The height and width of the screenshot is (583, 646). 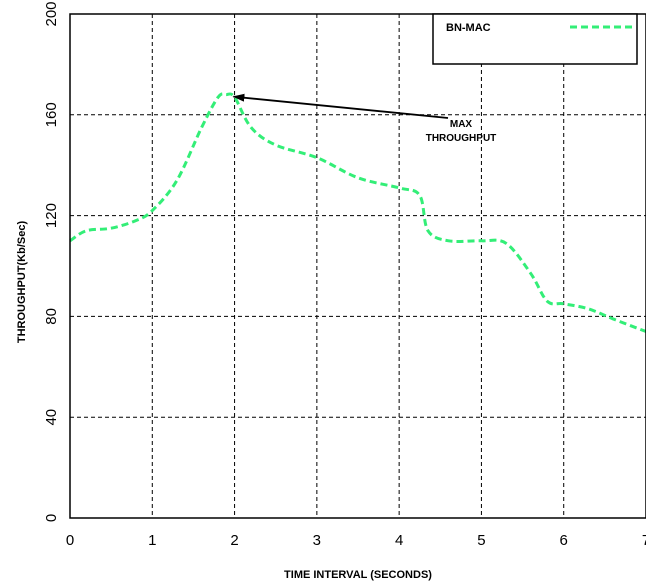 I want to click on y-tick-label-120: 120, so click(x=51, y=215).